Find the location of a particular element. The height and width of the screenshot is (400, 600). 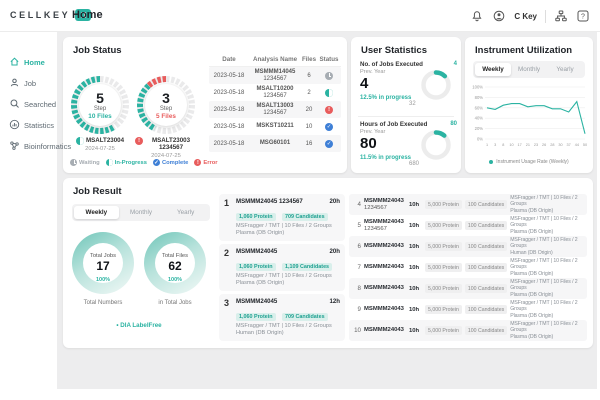

cell-files: 2 is located at coordinates (309, 92).